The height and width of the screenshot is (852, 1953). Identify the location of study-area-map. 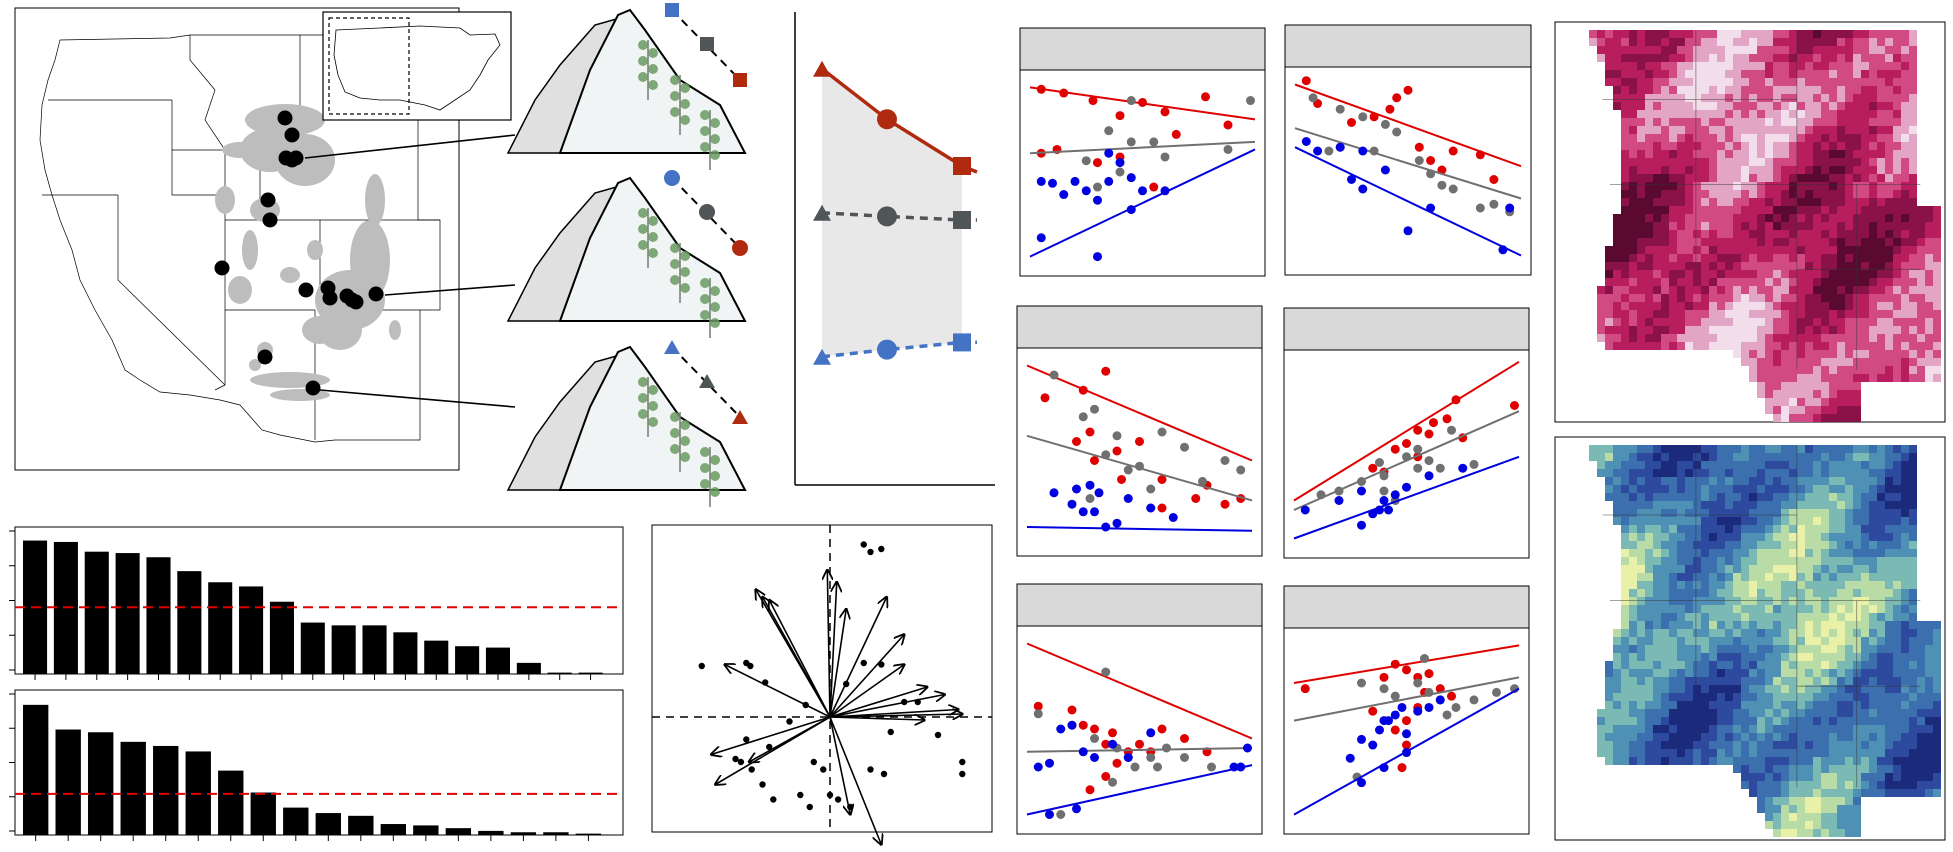
(265, 239).